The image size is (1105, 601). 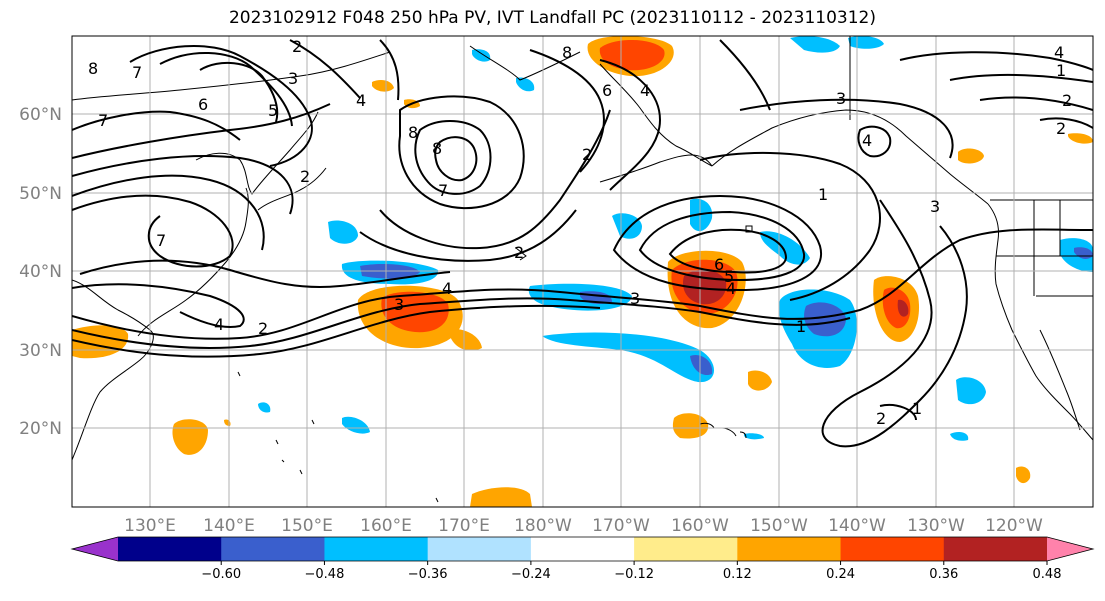 What do you see at coordinates (943, 574) in the screenshot?
I see `colorbar-tick-label: 0.36` at bounding box center [943, 574].